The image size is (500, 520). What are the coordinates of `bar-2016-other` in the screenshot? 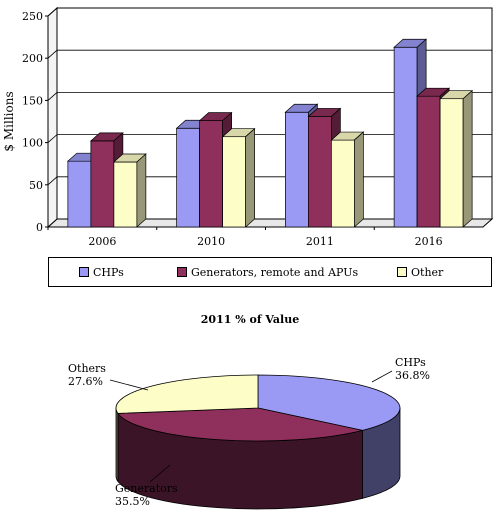 It's located at (456, 158).